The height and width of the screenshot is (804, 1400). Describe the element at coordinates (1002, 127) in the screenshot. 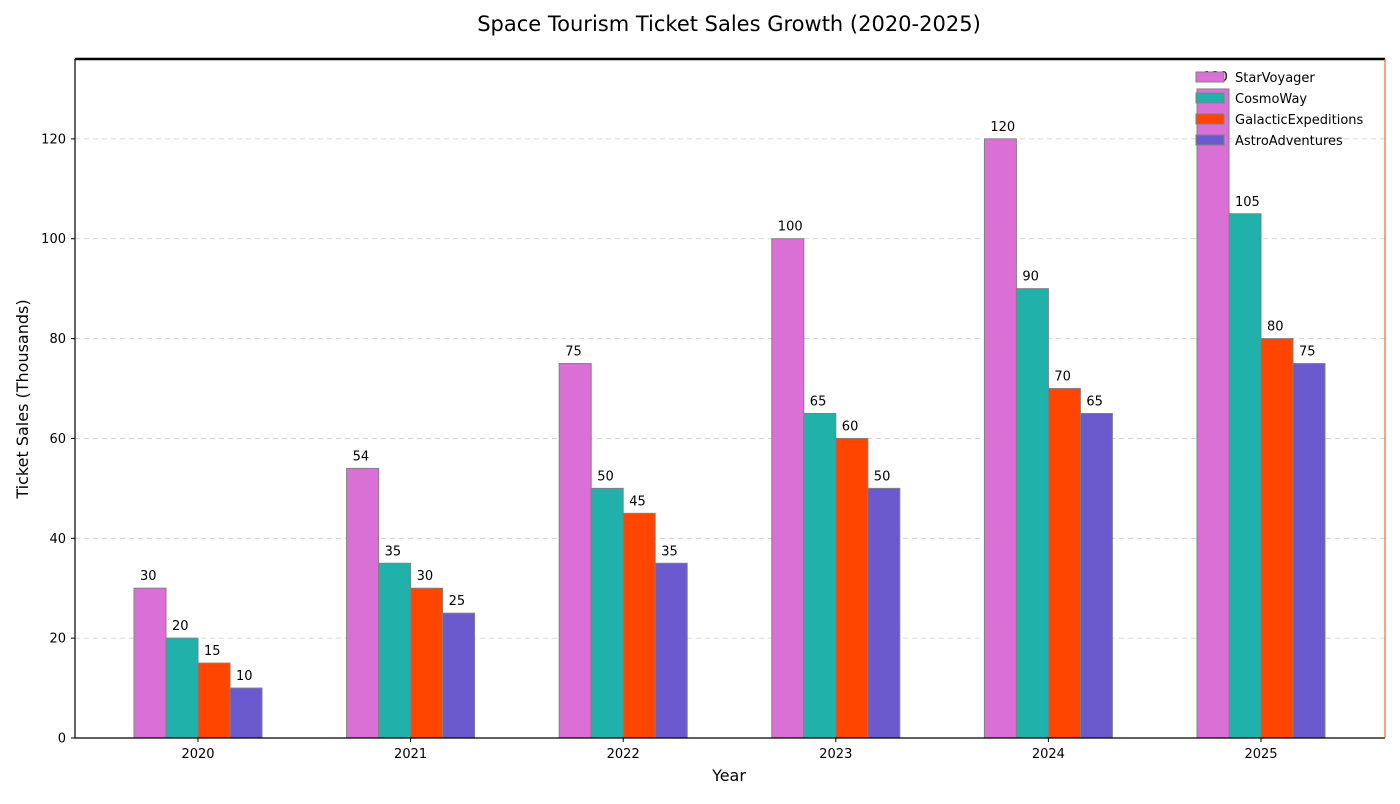

I see `data-label: 120` at that location.